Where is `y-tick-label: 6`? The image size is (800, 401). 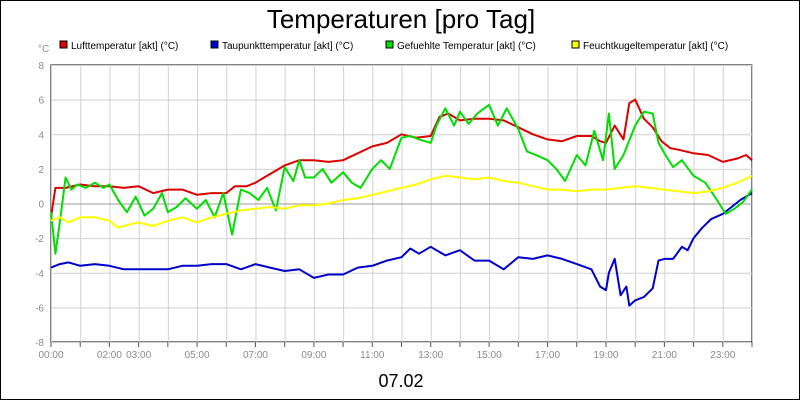 y-tick-label: 6 is located at coordinates (41, 101).